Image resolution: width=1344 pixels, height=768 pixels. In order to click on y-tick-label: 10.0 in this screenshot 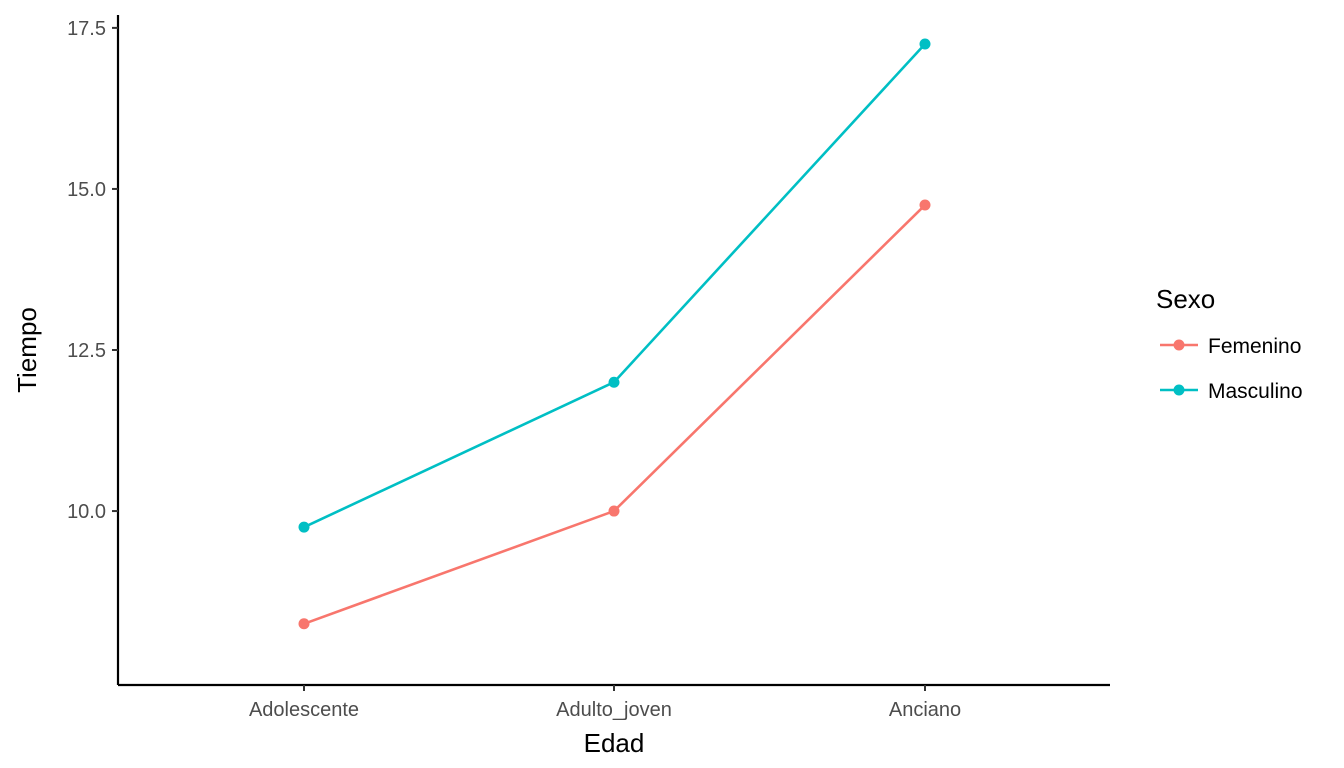, I will do `click(86, 512)`.